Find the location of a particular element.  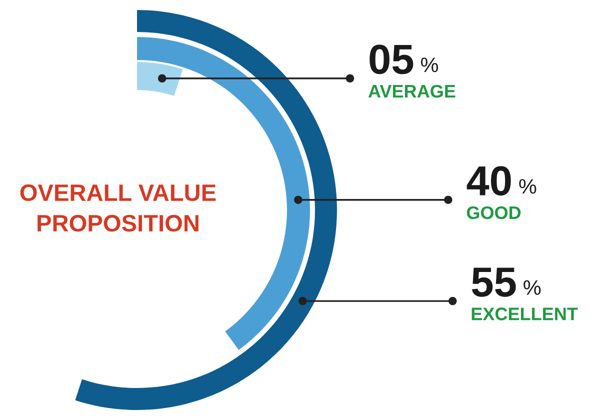

category-label: EXCELLENT is located at coordinates (525, 314).